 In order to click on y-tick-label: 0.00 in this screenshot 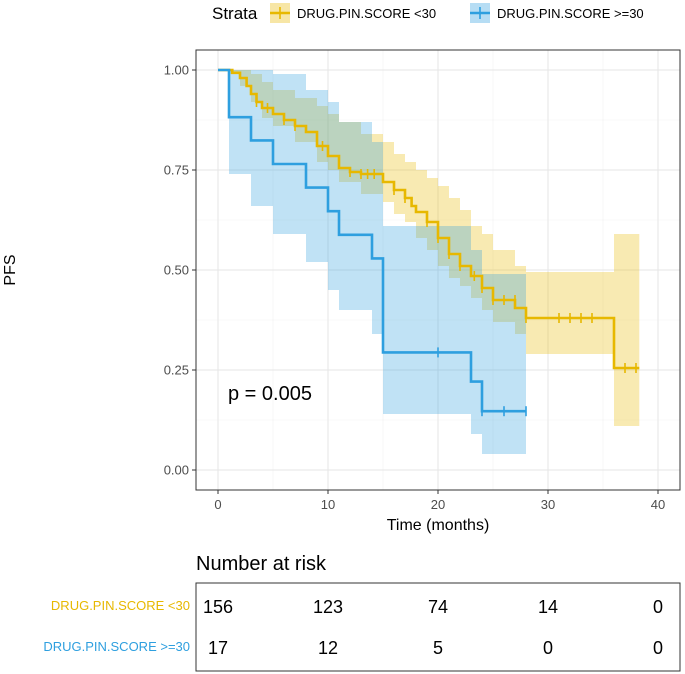, I will do `click(176, 470)`.